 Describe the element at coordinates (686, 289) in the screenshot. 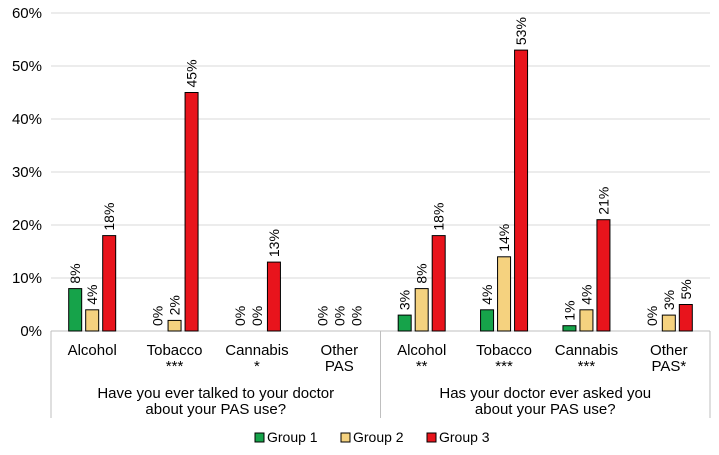

I see `data-label: 5%` at that location.